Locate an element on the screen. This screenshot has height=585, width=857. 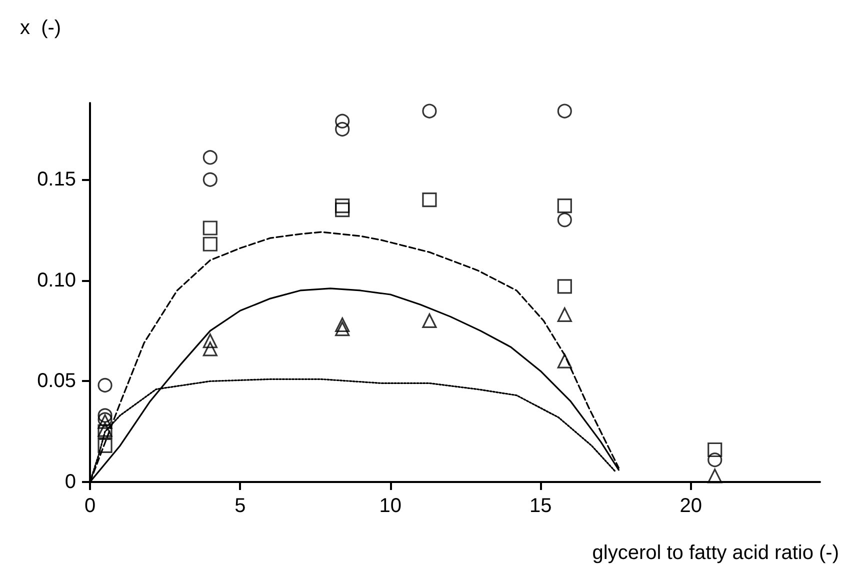
x-axis-title: glycerol to fatty acid ratio (-) is located at coordinates (715, 553).